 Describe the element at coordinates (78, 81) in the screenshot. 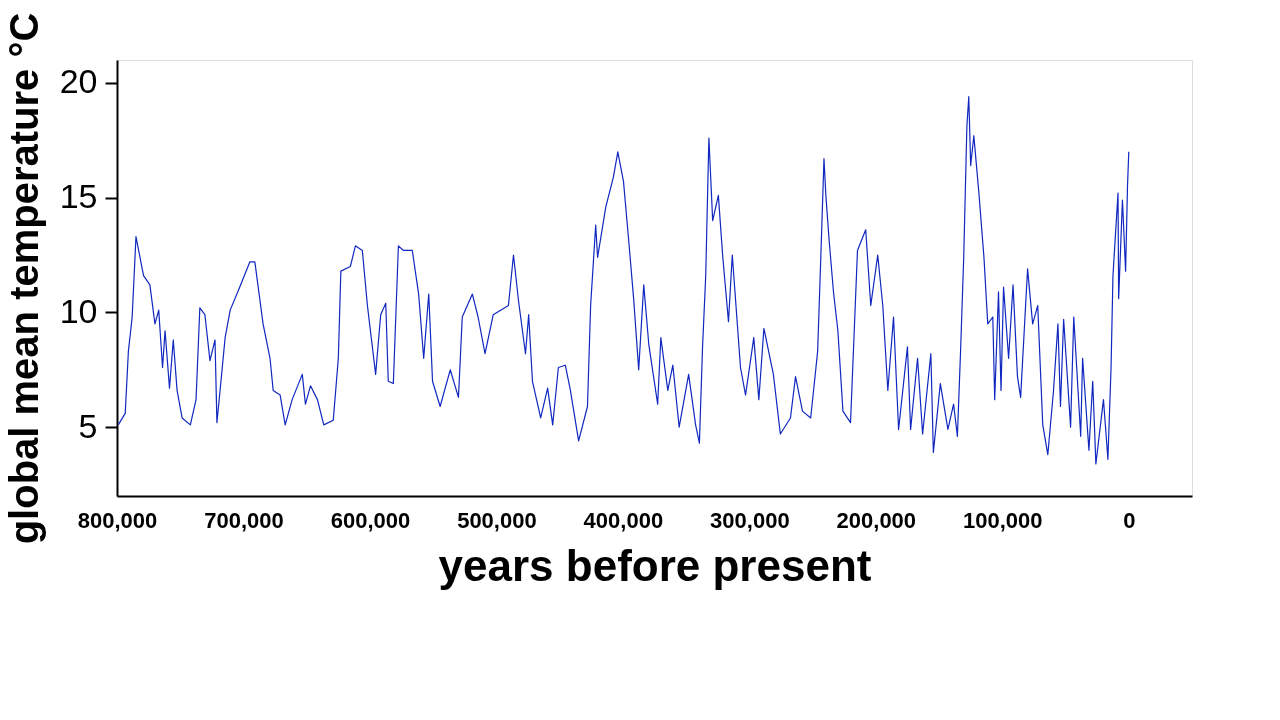

I see `y-tick-label: 20` at that location.